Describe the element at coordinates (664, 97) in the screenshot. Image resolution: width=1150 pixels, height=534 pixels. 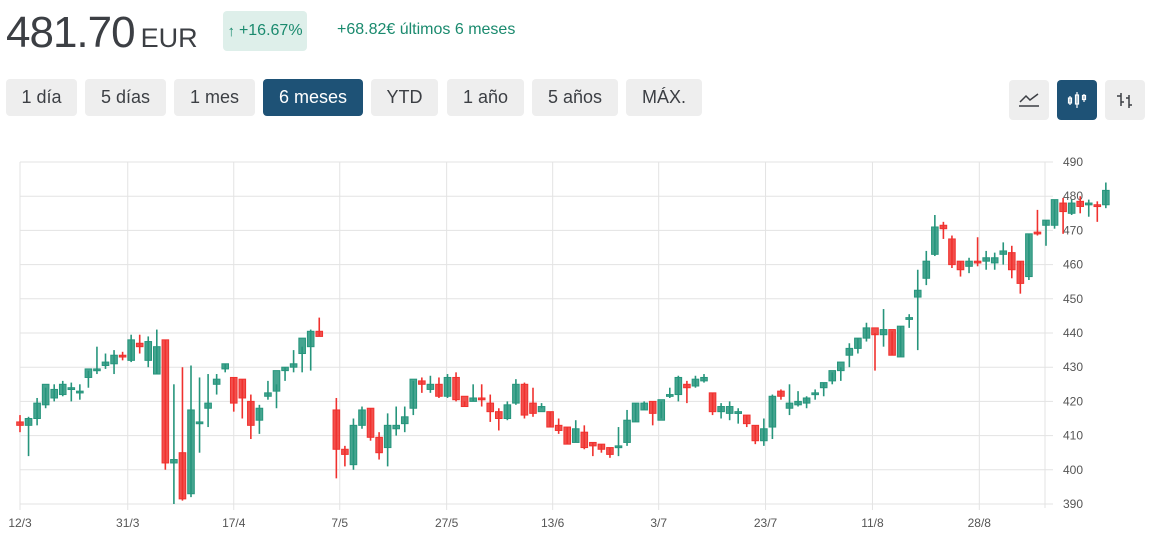
I see `range-max: MÁX.` at that location.